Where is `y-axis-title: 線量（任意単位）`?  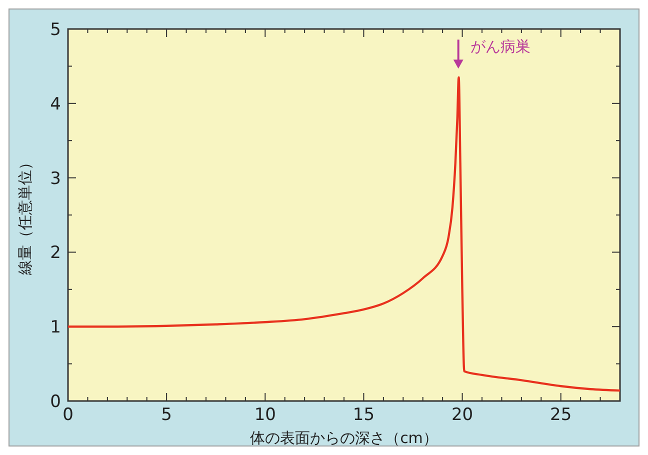 y-axis-title: 線量（任意単位） is located at coordinates (25, 215).